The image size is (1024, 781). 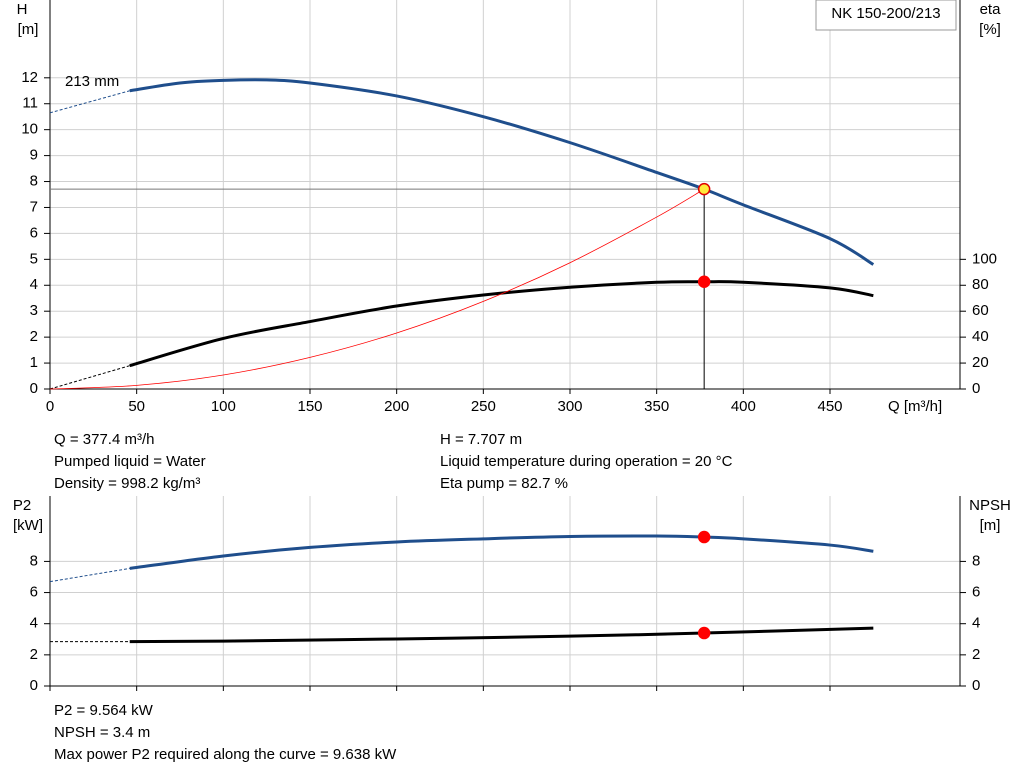 I want to click on y-tick-label: 7, so click(x=34, y=206).